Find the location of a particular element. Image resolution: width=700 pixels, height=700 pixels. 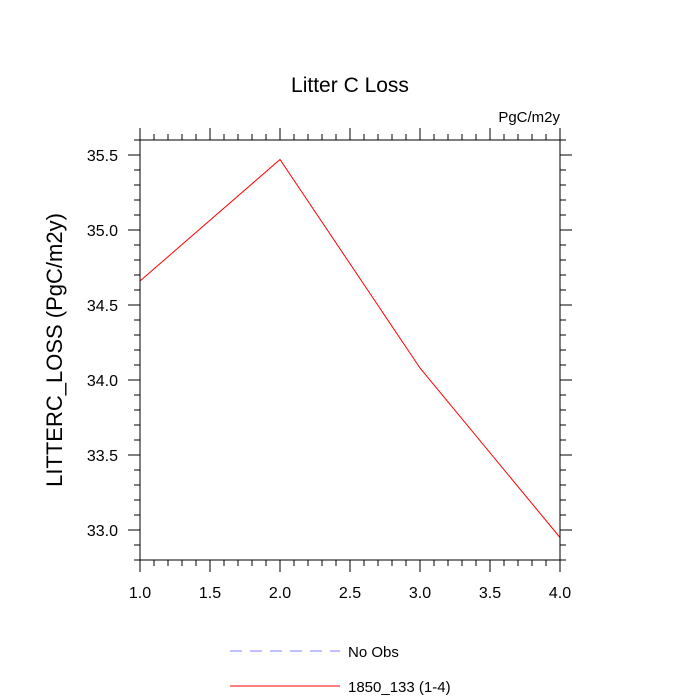

chart-title: Litter C Loss is located at coordinates (350, 85).